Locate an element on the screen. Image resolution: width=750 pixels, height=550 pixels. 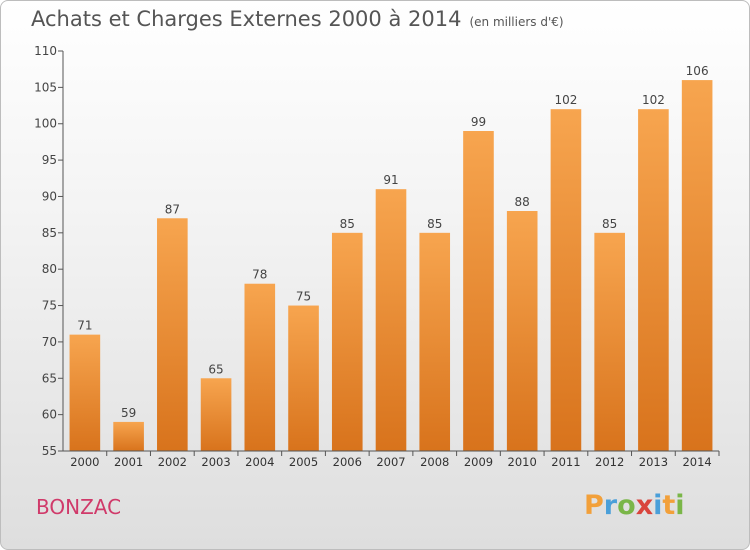
bar-2006 is located at coordinates (347, 341).